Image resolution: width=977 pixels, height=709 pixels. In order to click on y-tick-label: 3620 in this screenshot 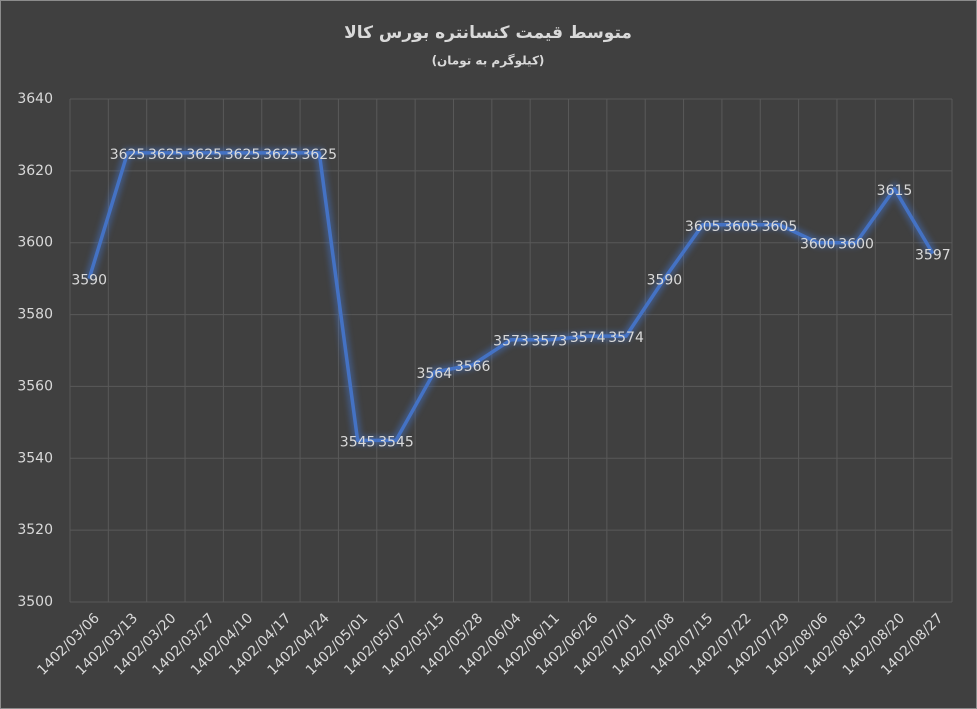, I will do `click(35, 171)`.